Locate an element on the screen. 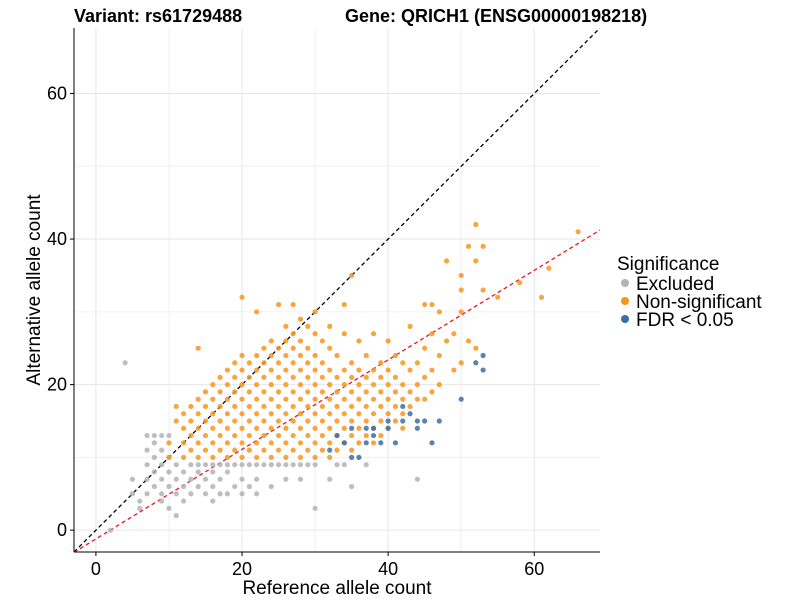  legend-label-fdr-0-05: FDR < 0.05 is located at coordinates (685, 320).